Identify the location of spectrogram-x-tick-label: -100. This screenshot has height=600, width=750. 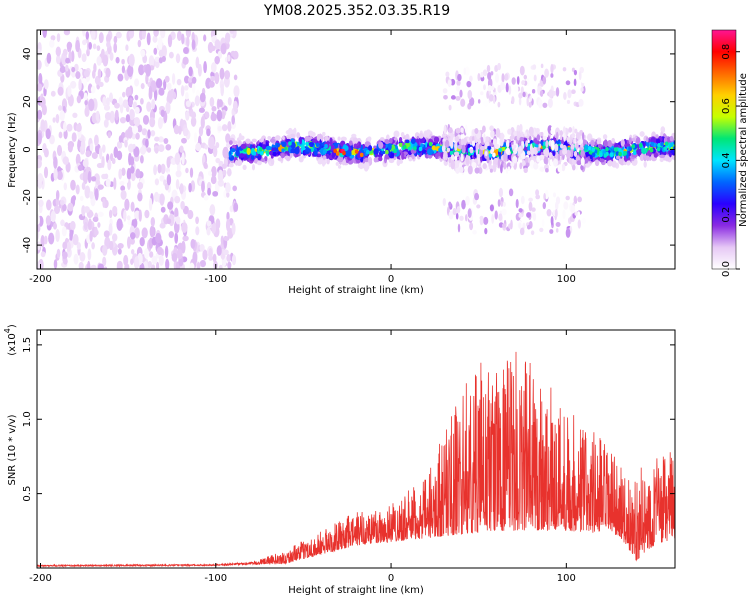
(215, 279).